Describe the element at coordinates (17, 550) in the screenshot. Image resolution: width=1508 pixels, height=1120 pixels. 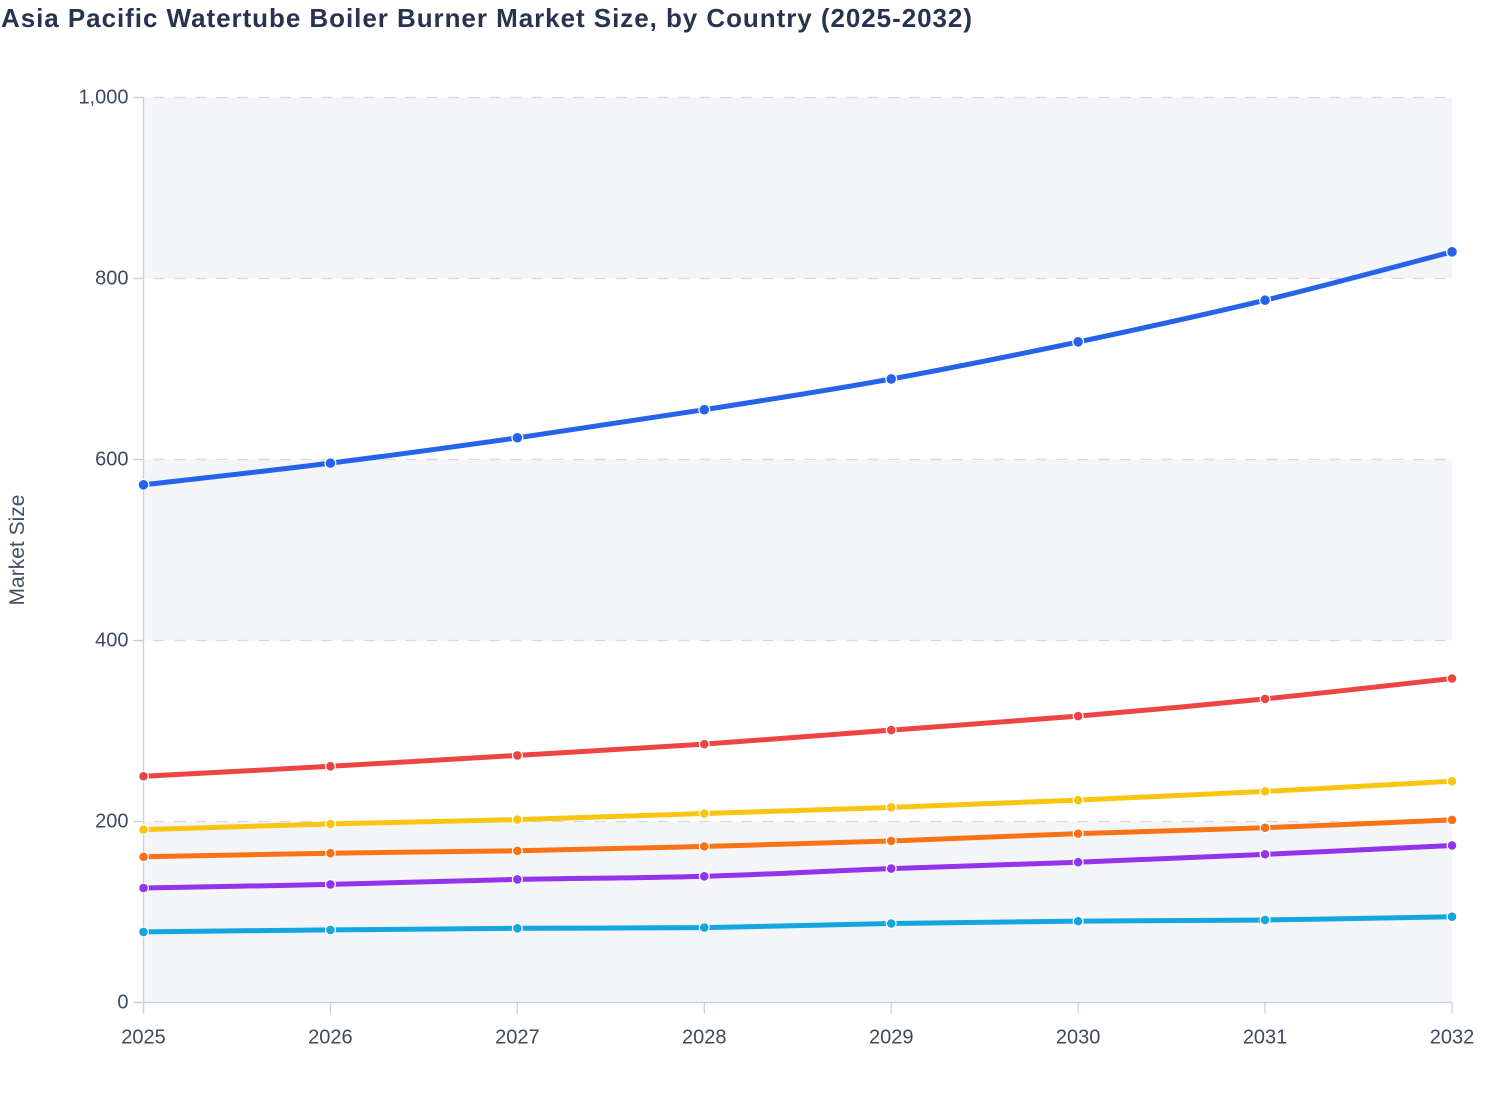
I see `svg-text: Market Size` at that location.